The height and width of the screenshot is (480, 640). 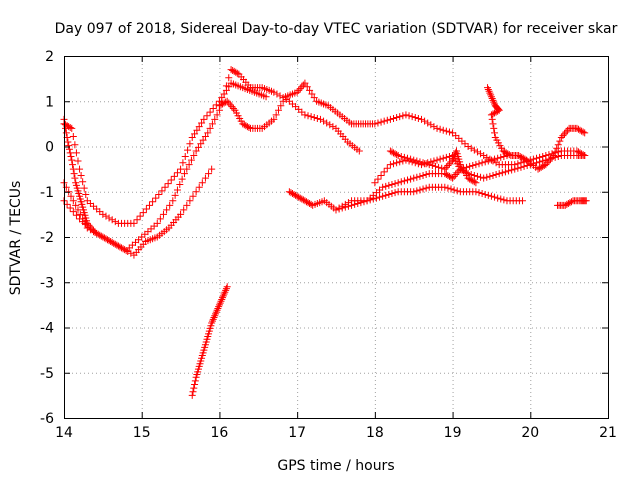 What do you see at coordinates (220, 433) in the screenshot?
I see `x-tick-label: 16` at bounding box center [220, 433].